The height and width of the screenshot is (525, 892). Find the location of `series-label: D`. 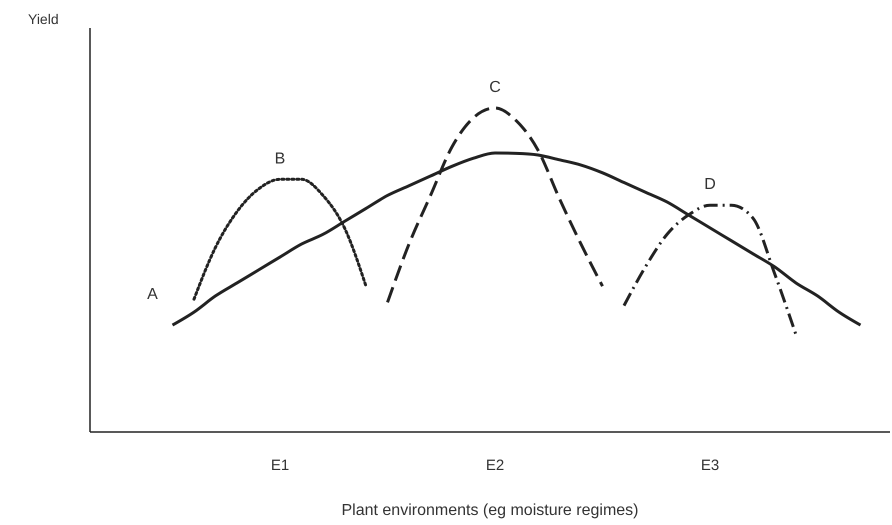

series-label: D is located at coordinates (710, 185).